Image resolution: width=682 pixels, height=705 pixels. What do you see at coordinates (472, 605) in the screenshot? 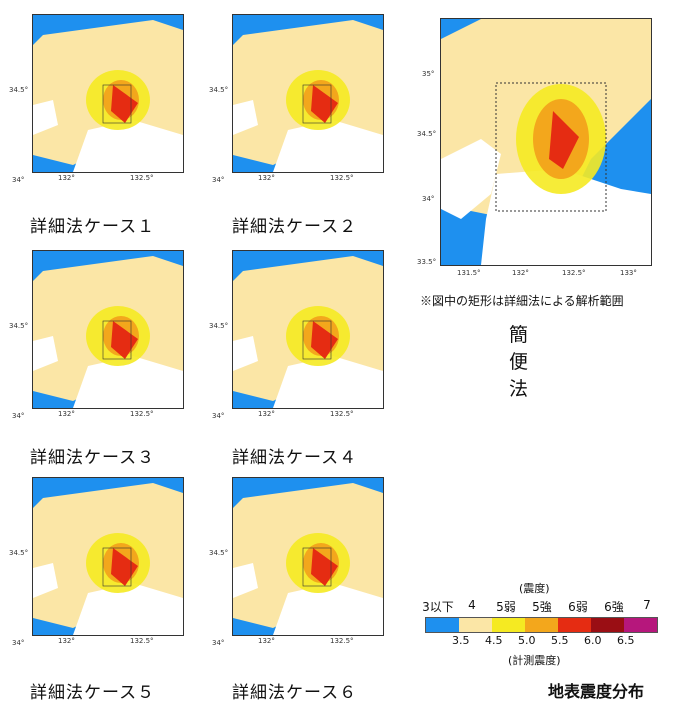
I see `intensity-label: 4` at bounding box center [472, 605].